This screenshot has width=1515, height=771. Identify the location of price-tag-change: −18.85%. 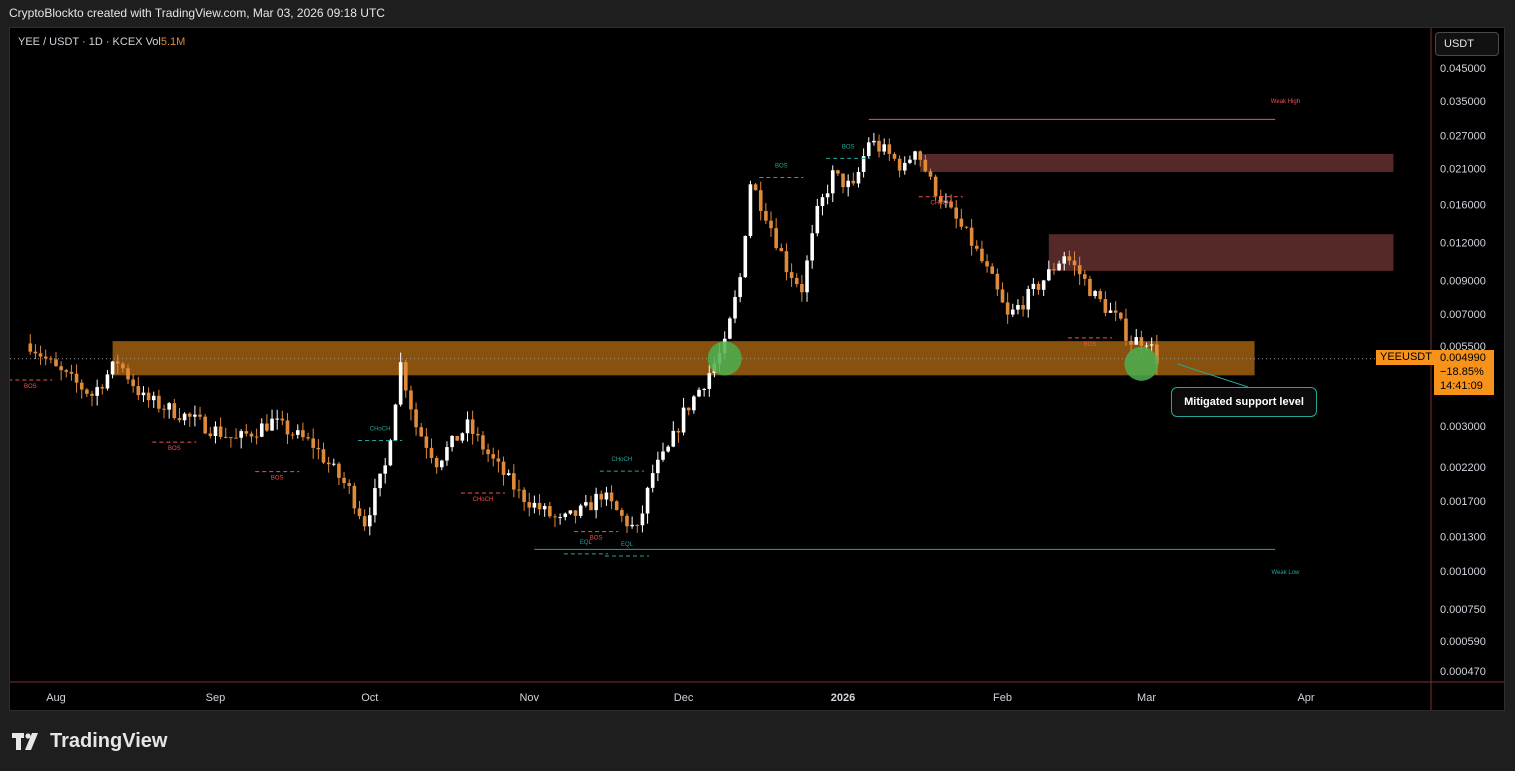
(1462, 372).